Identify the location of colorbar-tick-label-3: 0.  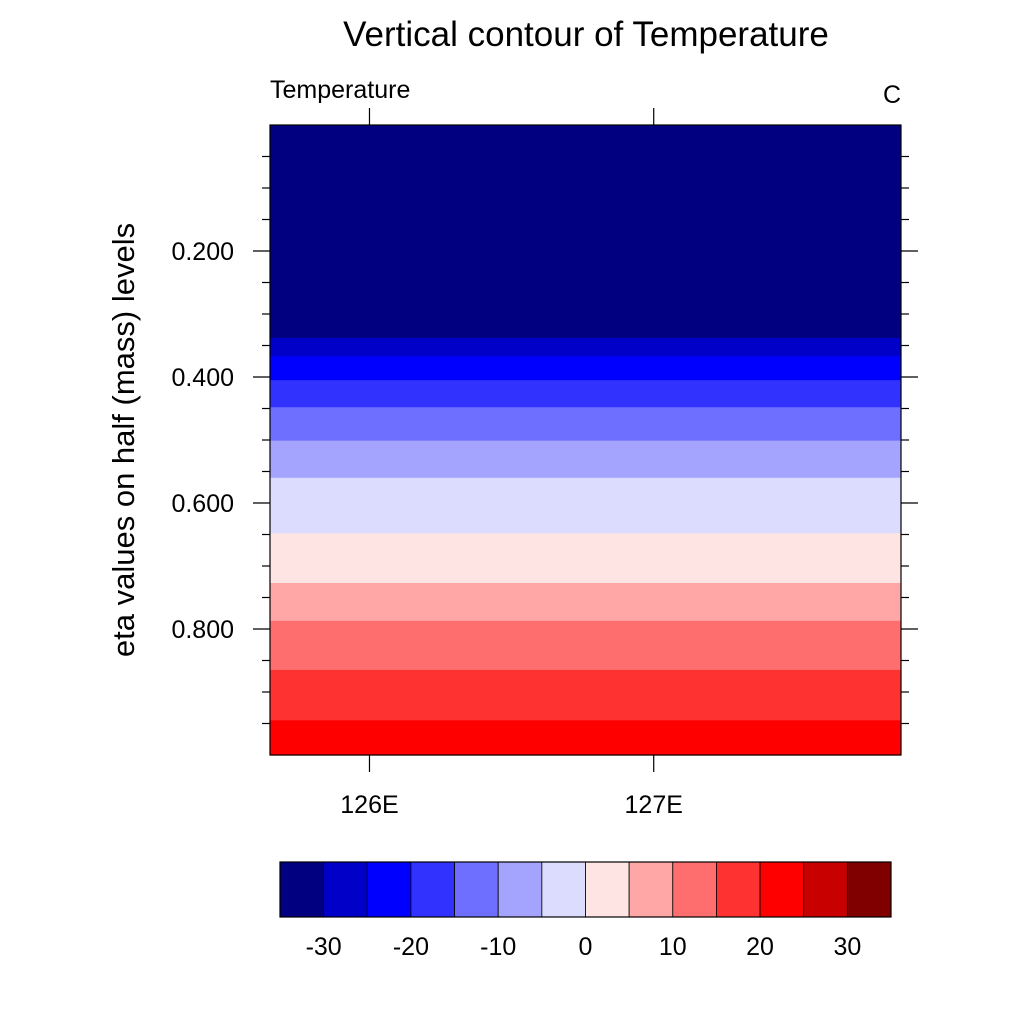
(586, 947).